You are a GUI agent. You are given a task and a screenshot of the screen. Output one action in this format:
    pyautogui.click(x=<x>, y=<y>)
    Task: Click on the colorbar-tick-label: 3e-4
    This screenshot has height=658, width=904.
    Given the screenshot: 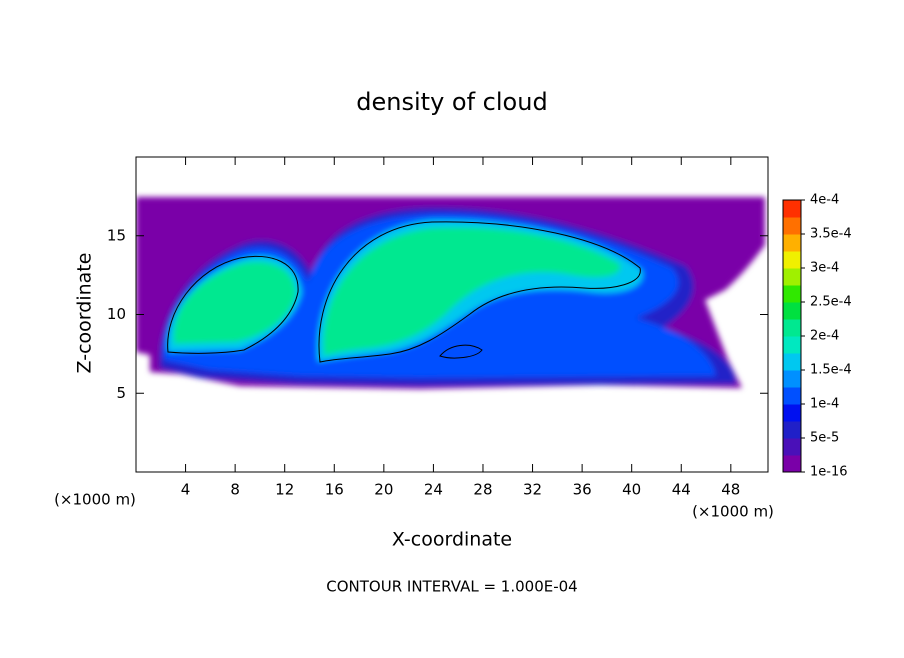 What is the action you would take?
    pyautogui.click(x=824, y=268)
    